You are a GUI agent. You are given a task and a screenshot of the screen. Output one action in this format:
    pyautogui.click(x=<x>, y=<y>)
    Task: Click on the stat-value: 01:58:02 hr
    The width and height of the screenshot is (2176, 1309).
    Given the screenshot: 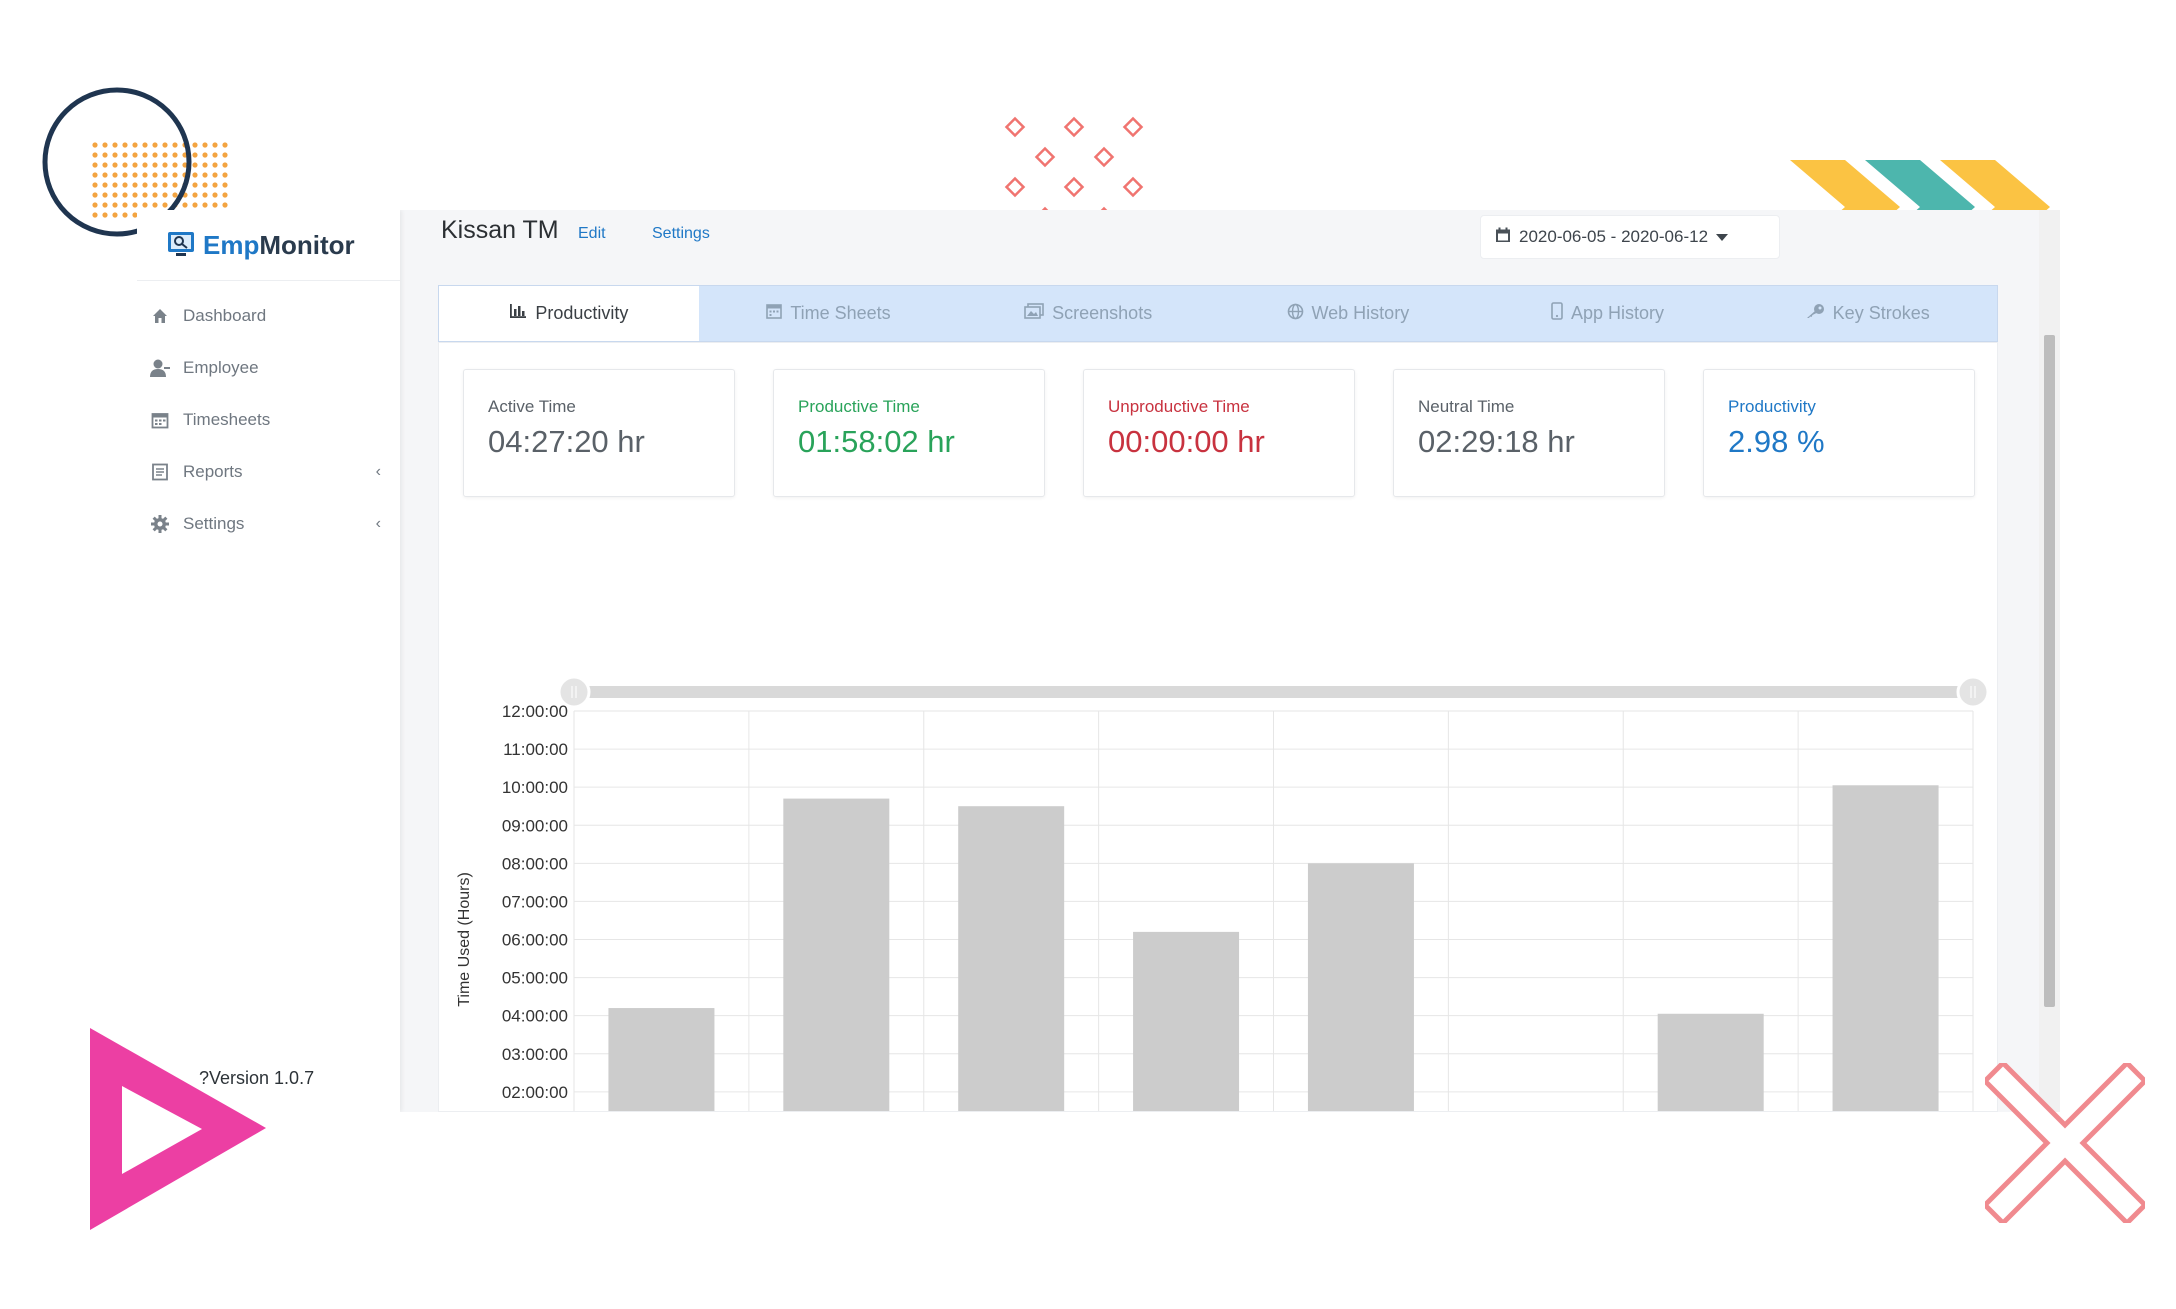 What is the action you would take?
    pyautogui.click(x=876, y=441)
    